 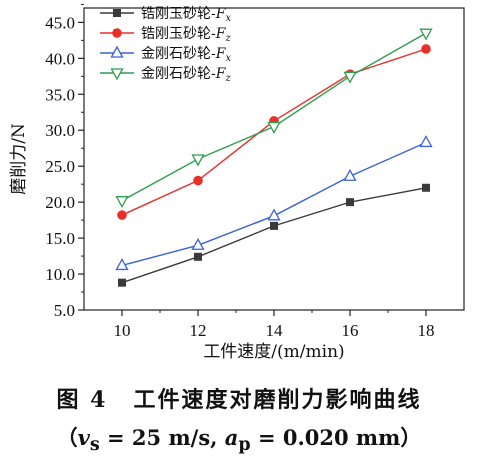 I want to click on y-tick-label: 30.0, so click(x=60, y=130).